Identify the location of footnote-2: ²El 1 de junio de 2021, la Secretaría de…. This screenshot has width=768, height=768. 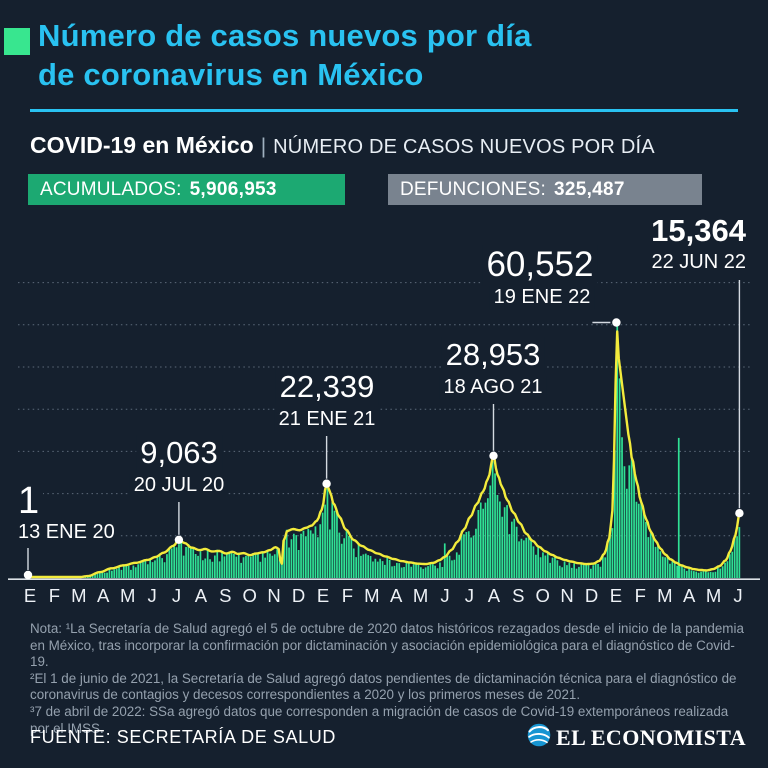
(383, 686).